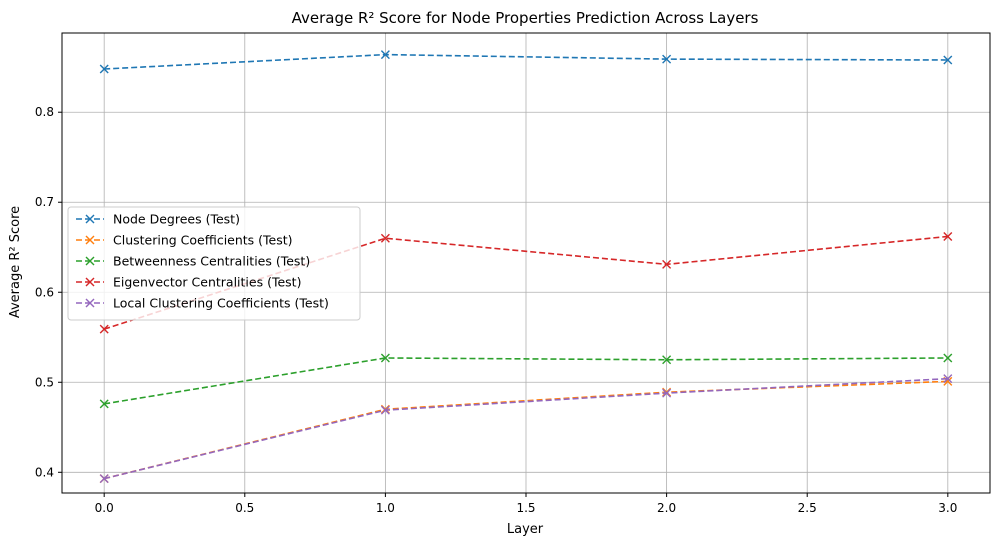 The image size is (1001, 546). What do you see at coordinates (385, 508) in the screenshot?
I see `x-tick-label: 1.0` at bounding box center [385, 508].